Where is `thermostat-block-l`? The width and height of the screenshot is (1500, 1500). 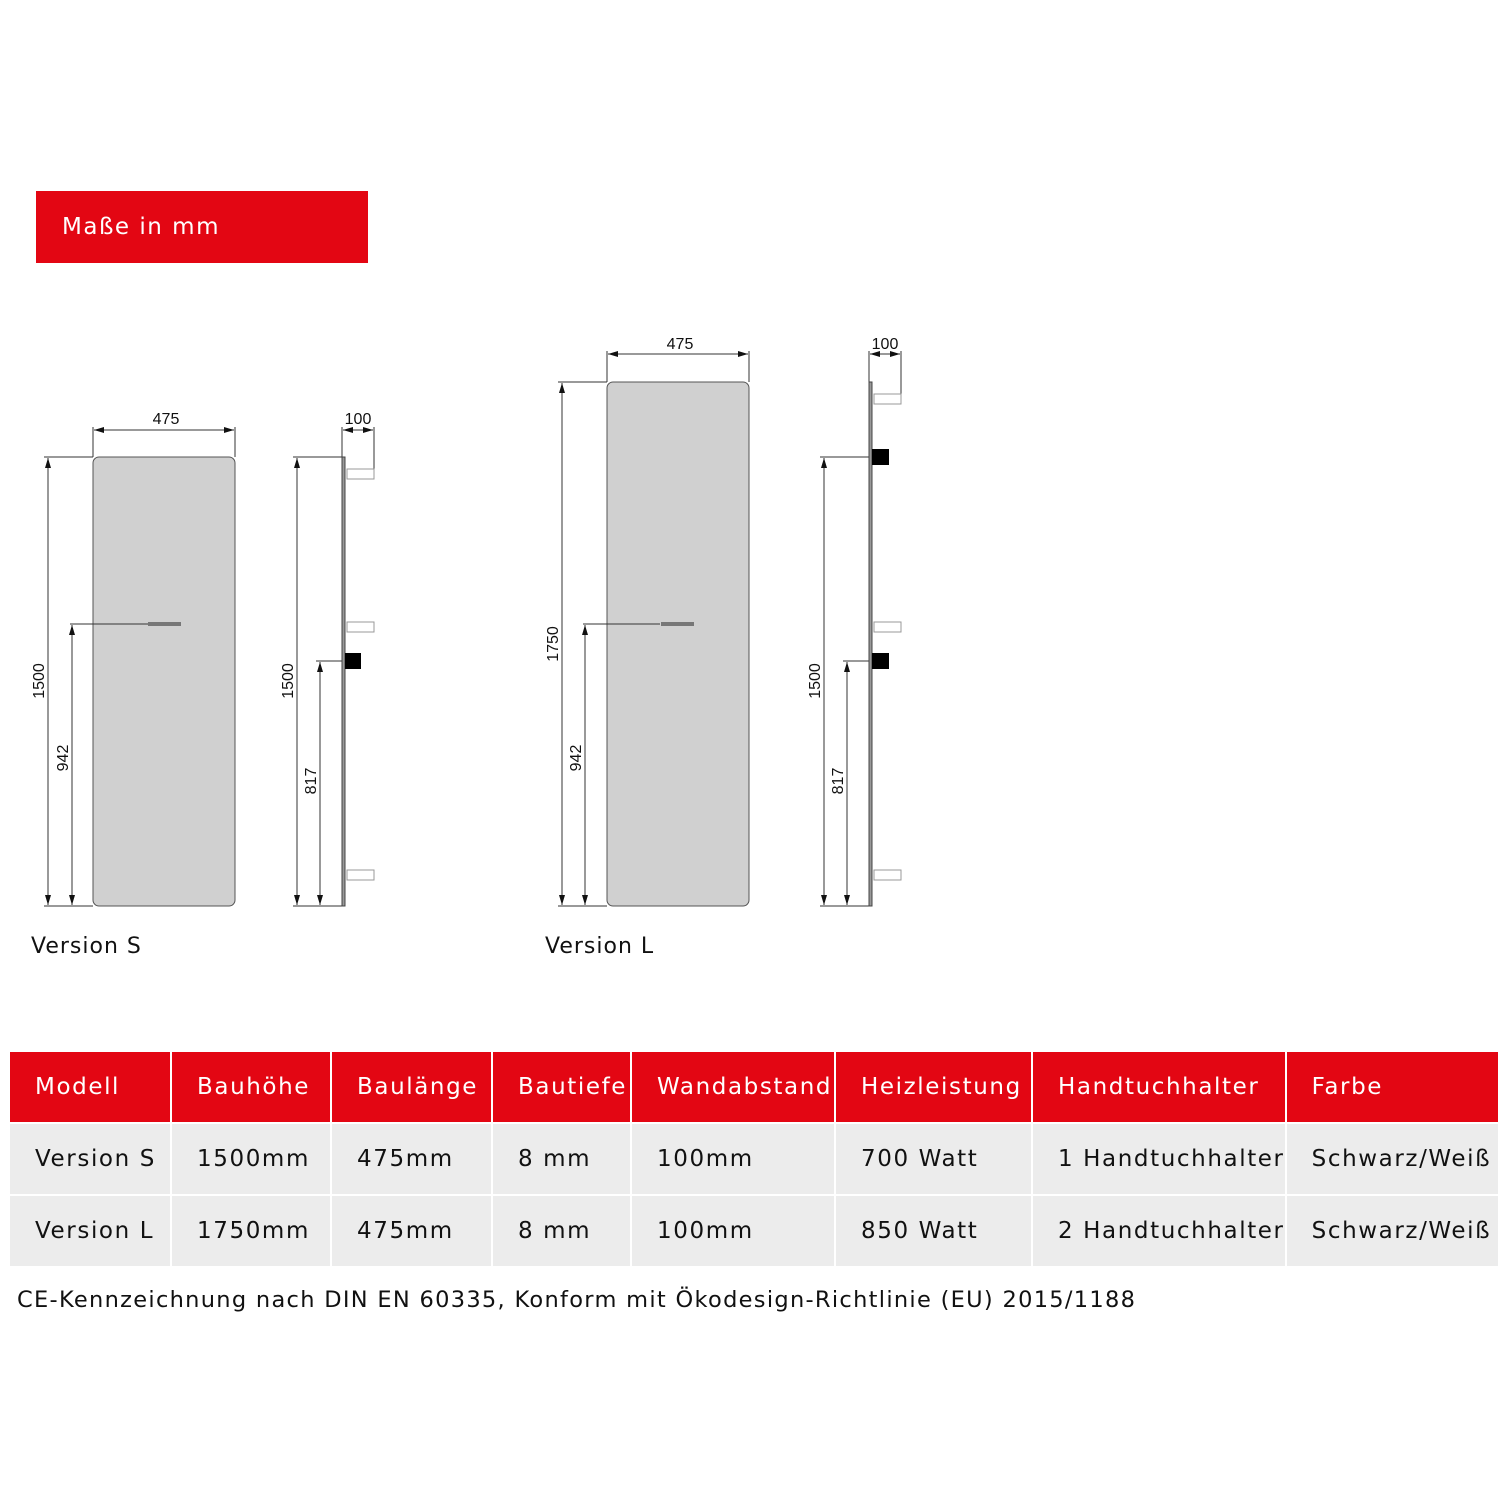
thermostat-block-l is located at coordinates (880, 661).